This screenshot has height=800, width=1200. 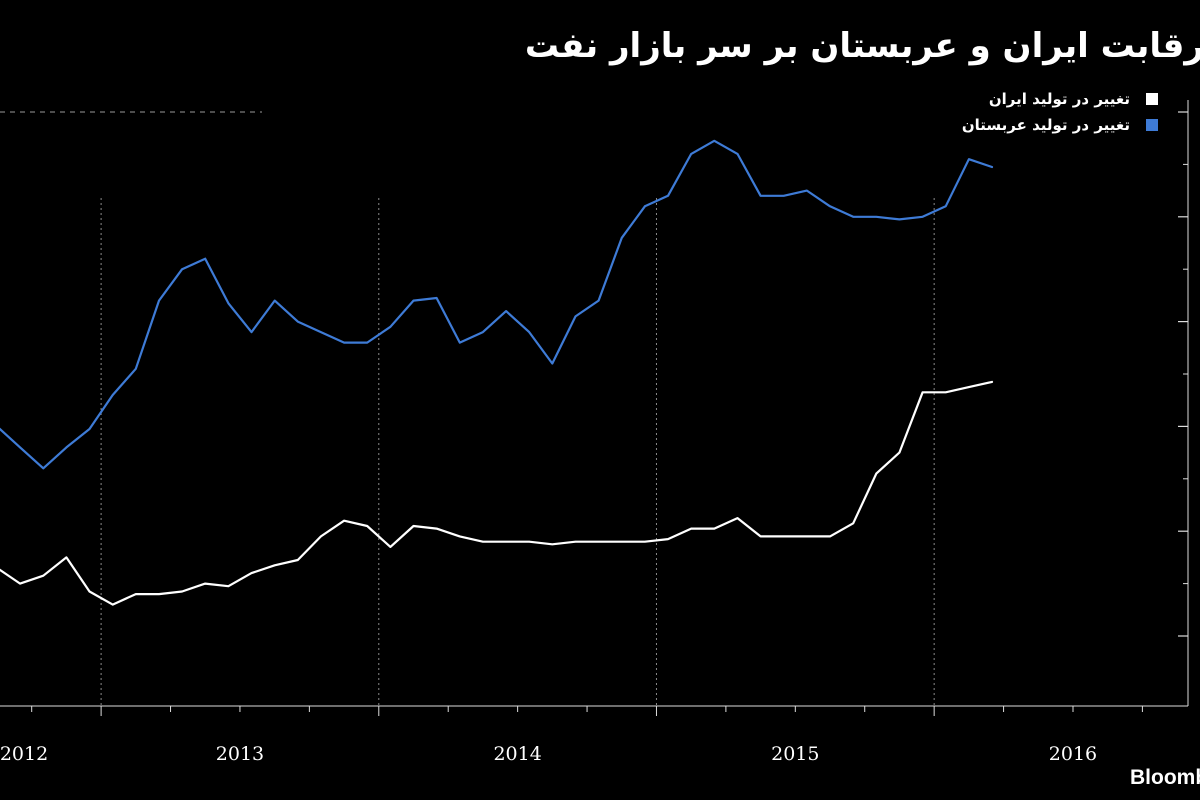 I want to click on legend-item-saudi: تغییر در تولید عربستان, so click(x=1060, y=125).